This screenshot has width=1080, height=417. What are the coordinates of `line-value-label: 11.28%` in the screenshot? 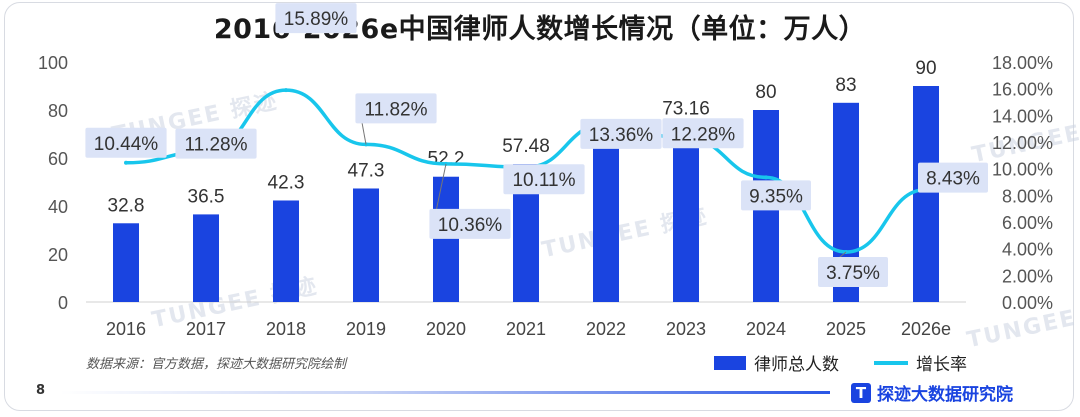 It's located at (215, 145).